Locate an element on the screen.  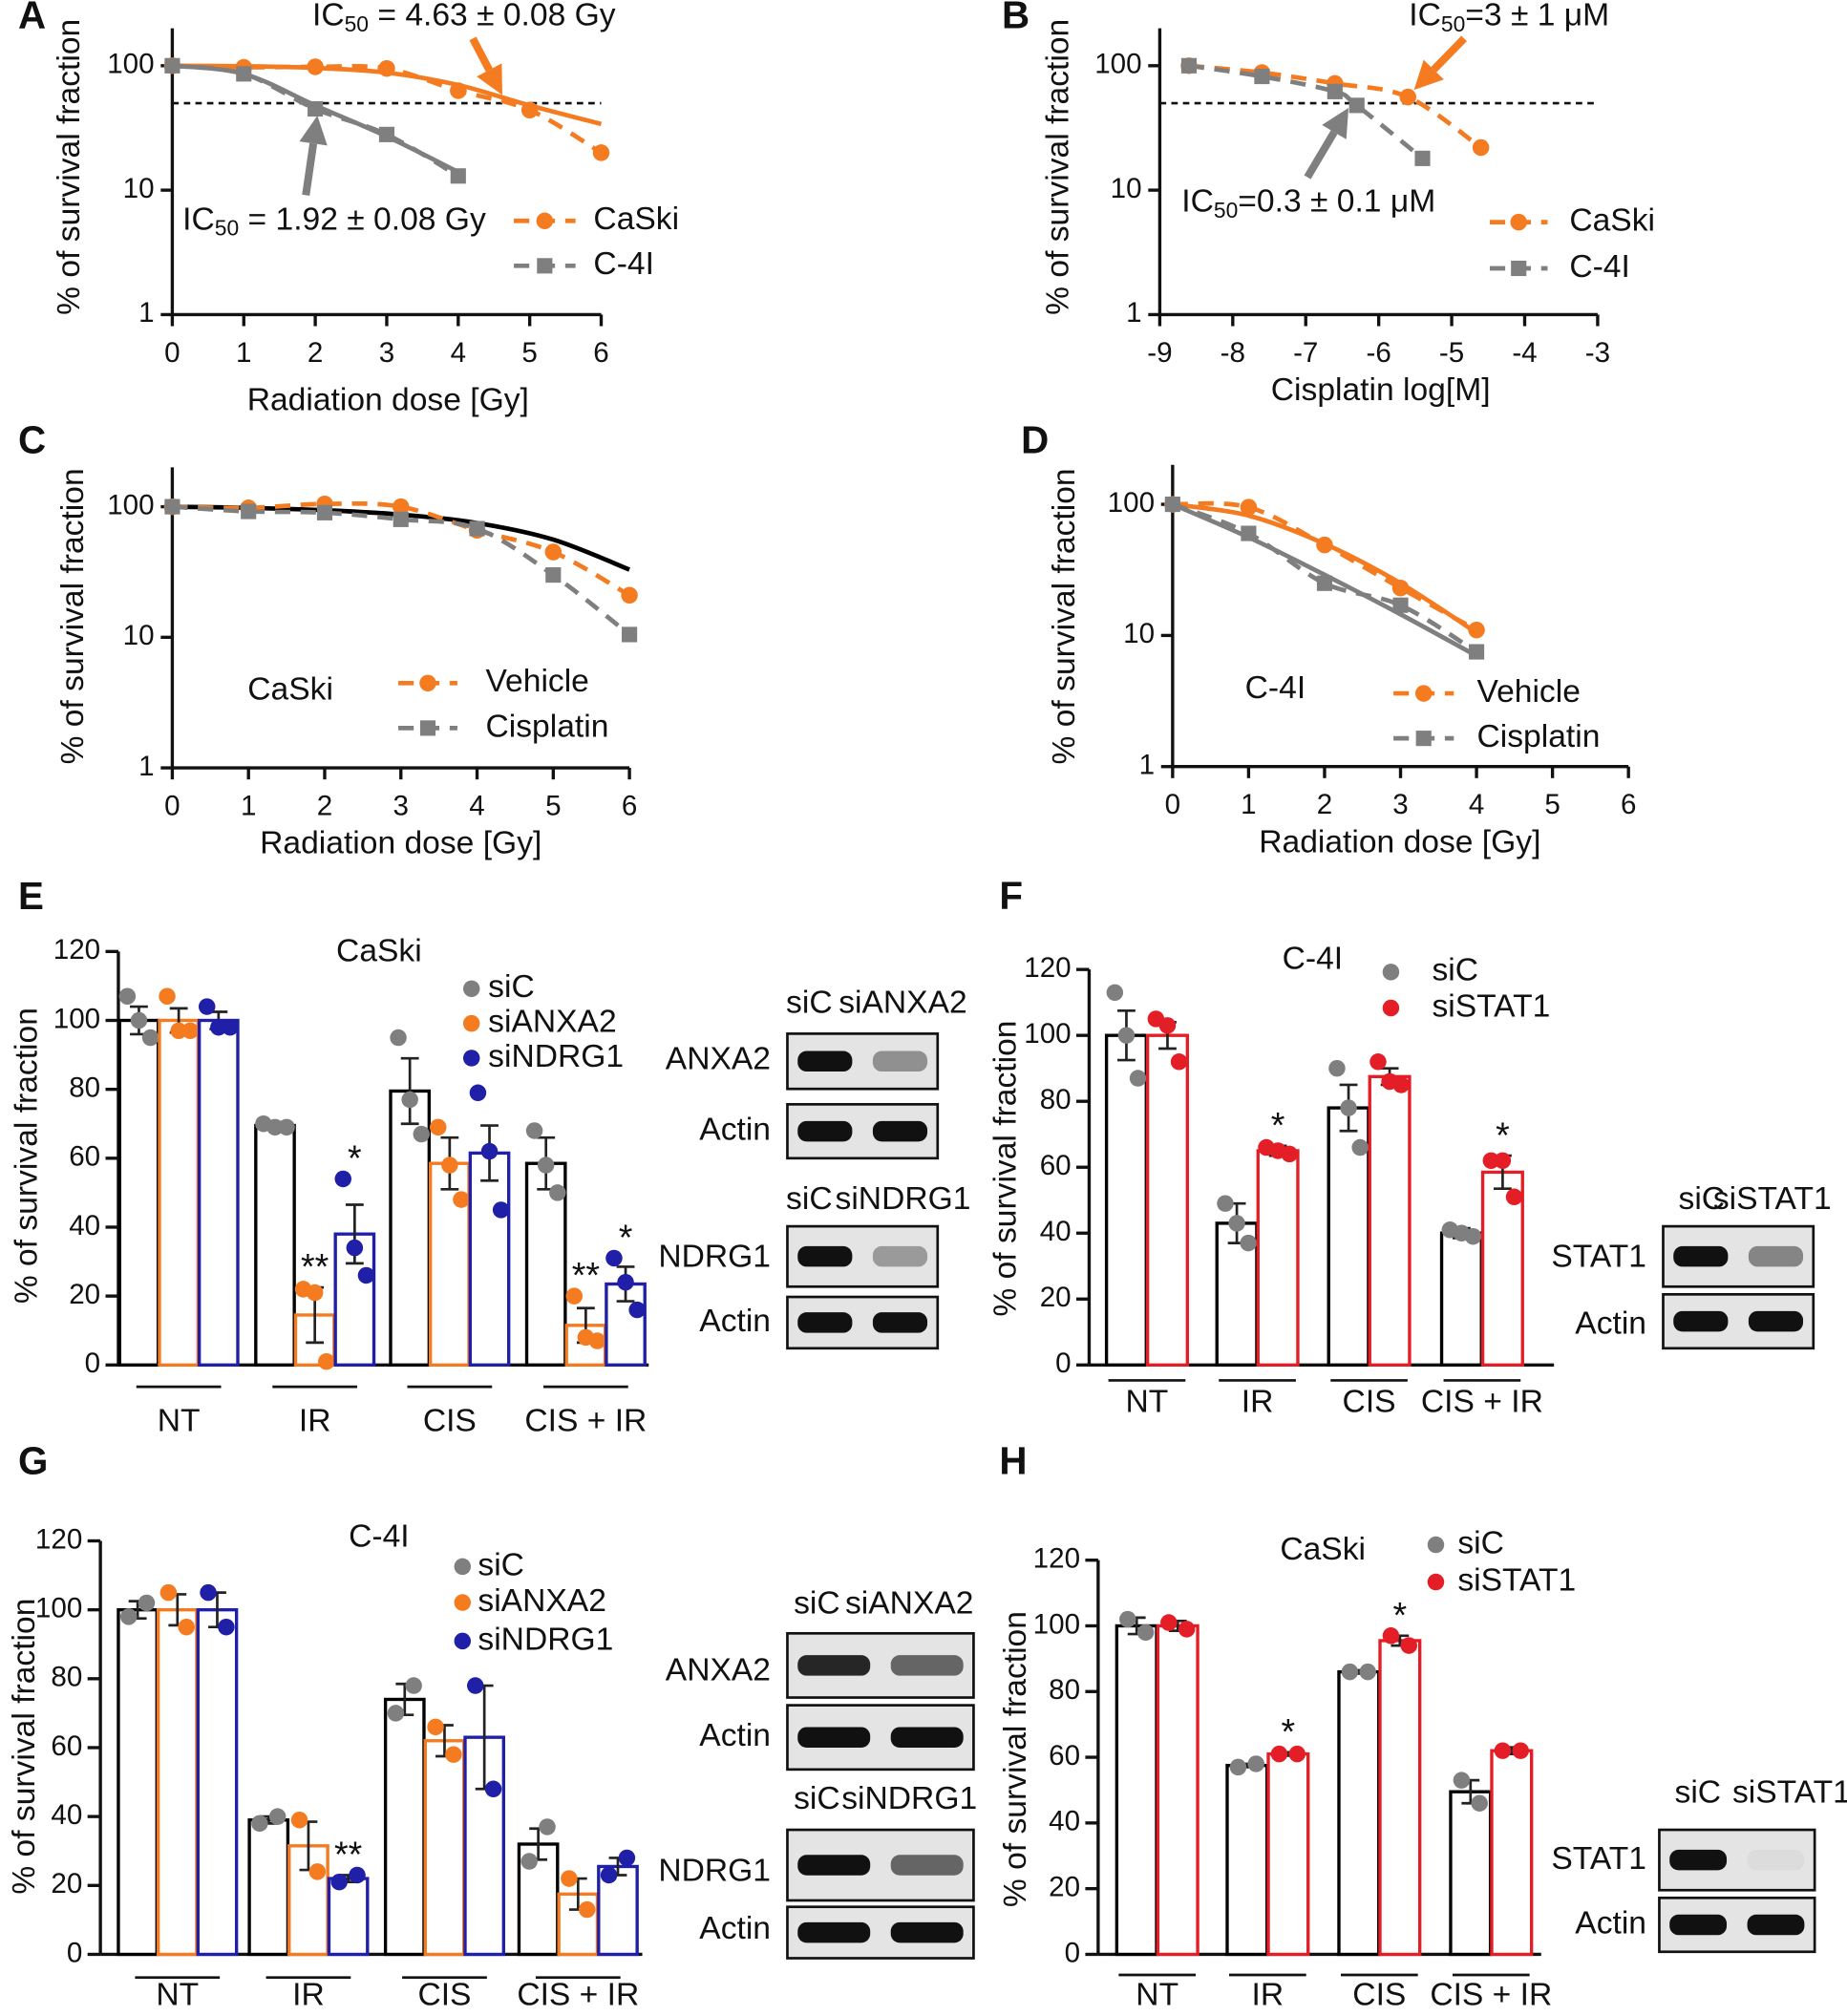
series-line is located at coordinates (1325, 577).